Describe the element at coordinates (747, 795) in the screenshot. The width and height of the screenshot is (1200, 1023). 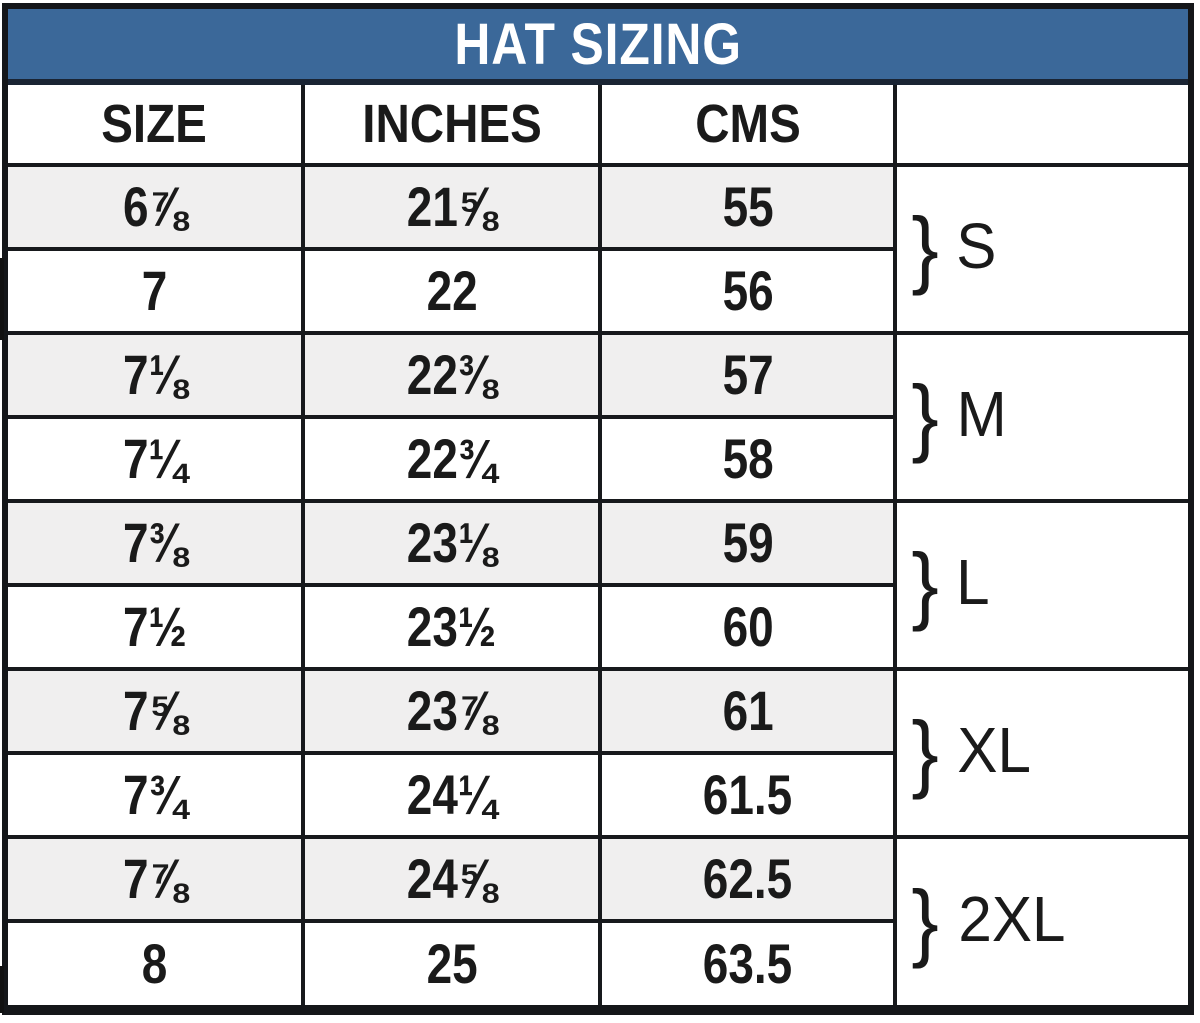
I see `cms-cell: 61.5` at that location.